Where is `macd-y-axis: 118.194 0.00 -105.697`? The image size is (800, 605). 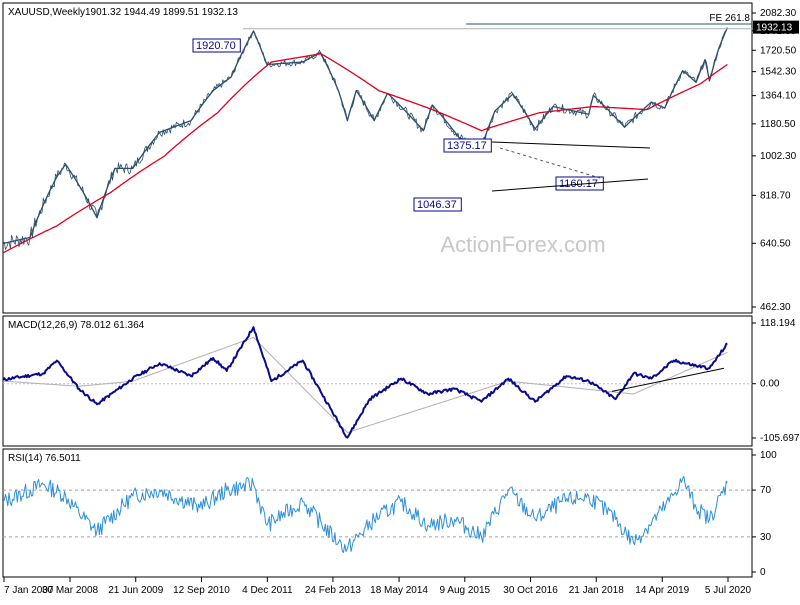
macd-y-axis: 118.194 0.00 -105.697 is located at coordinates (776, 381).